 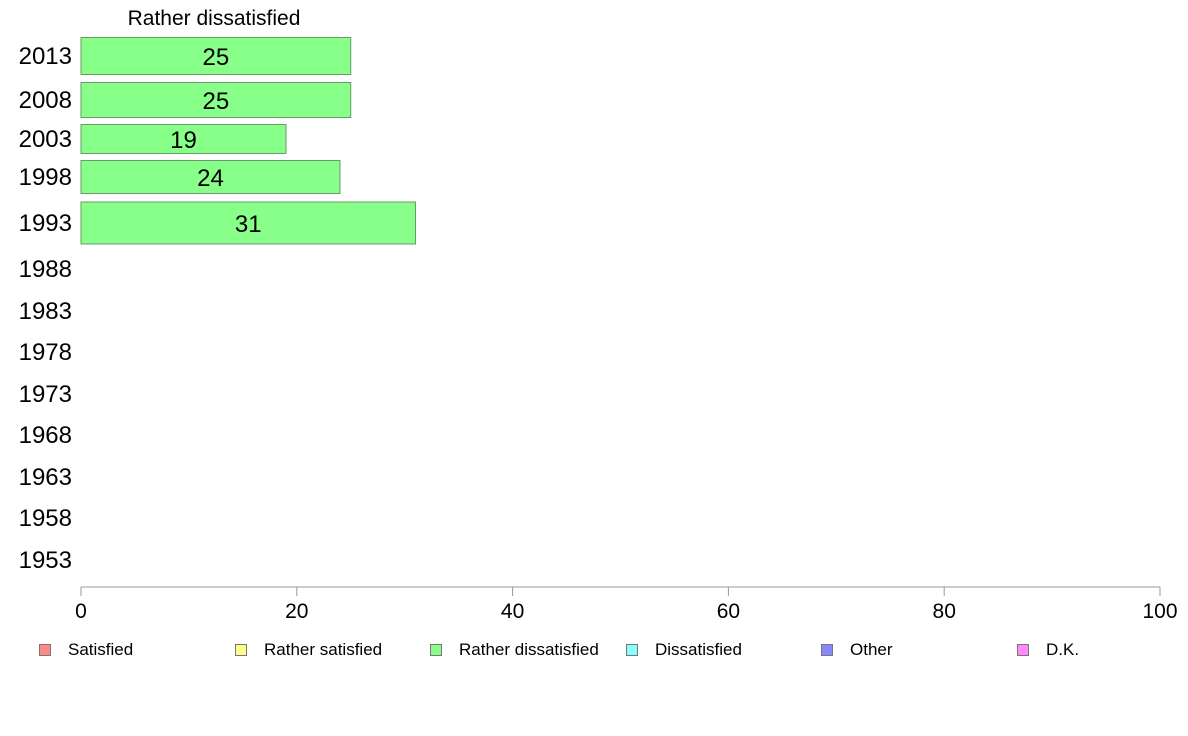 I want to click on legend-item: Rather dissatisfied, so click(x=514, y=650).